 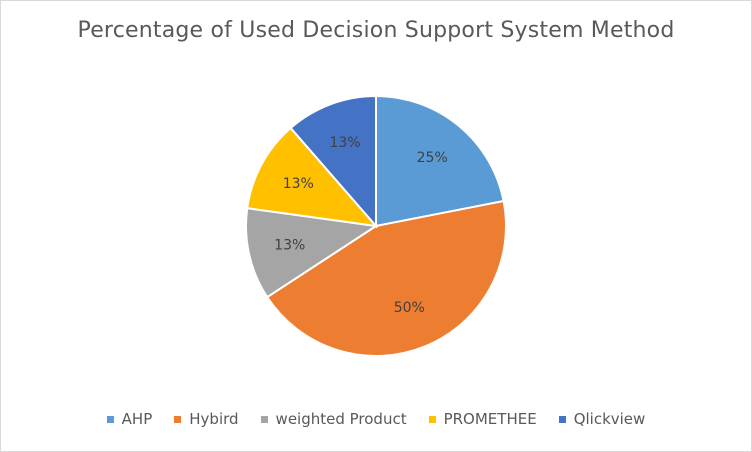 I want to click on legend-item-hybird: Hybird, so click(x=206, y=419).